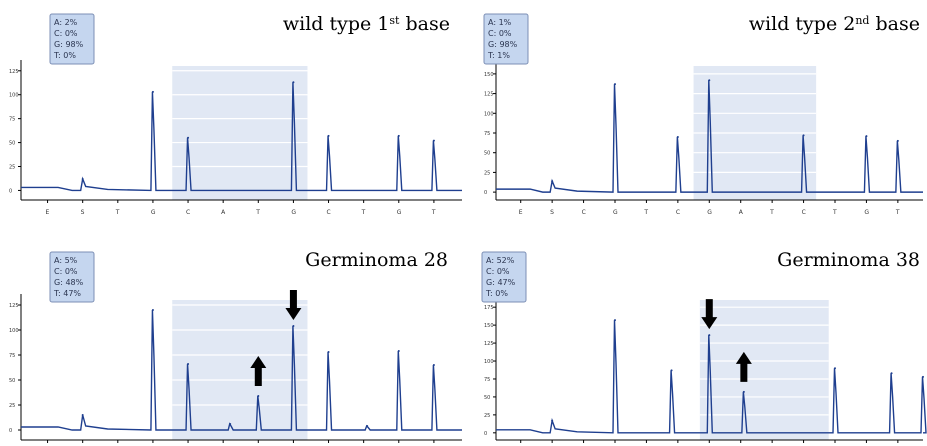 The height and width of the screenshot is (446, 927). I want to click on base-call-box: A: 52% C: 0% G: 47% T: 0%, so click(504, 277).